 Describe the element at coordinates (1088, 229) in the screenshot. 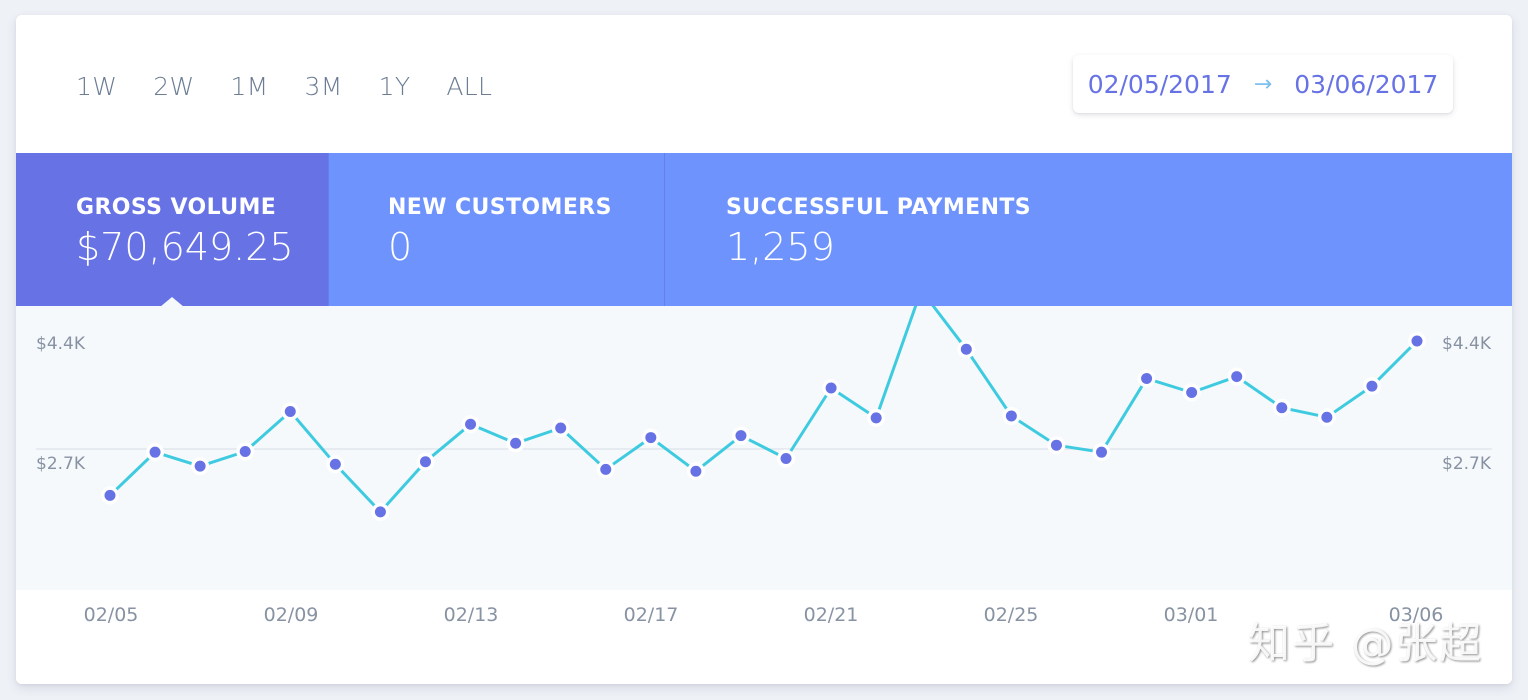

I see `tab-successful-payments: SUCCESSFUL PAYMENTS 1,259` at that location.